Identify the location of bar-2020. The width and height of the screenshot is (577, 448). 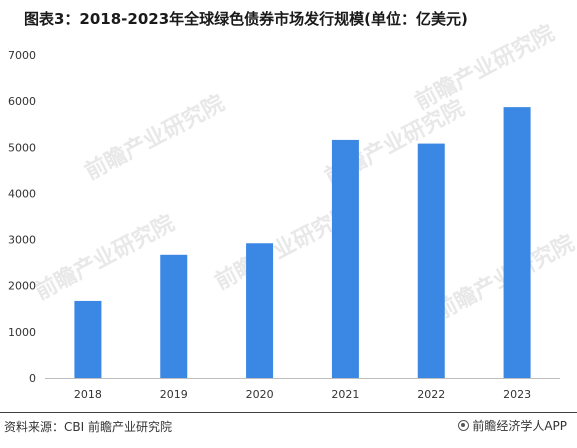
(260, 310).